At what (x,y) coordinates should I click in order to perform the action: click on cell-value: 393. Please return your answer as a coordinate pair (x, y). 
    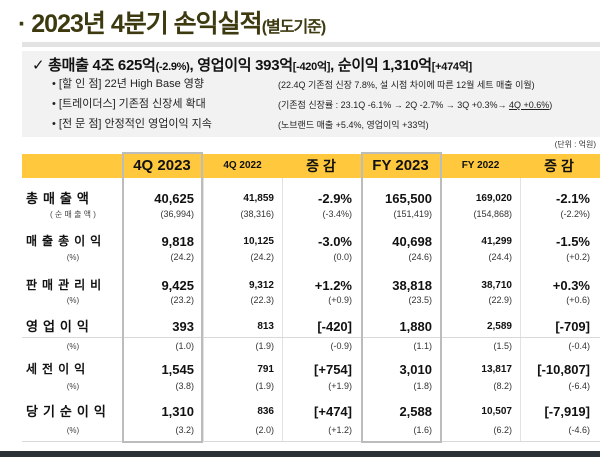
    Looking at the image, I should click on (183, 326).